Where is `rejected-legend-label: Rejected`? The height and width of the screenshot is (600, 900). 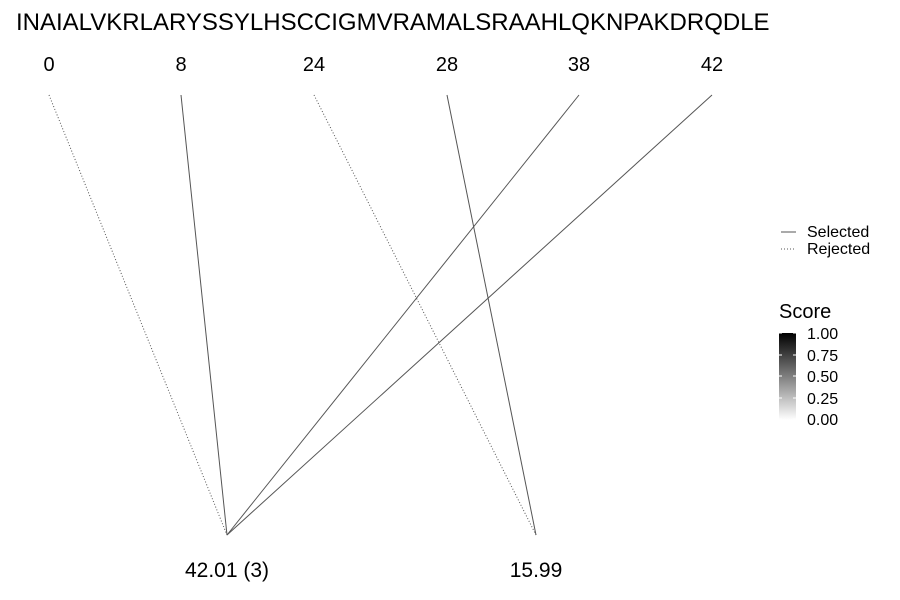
rejected-legend-label: Rejected is located at coordinates (838, 249).